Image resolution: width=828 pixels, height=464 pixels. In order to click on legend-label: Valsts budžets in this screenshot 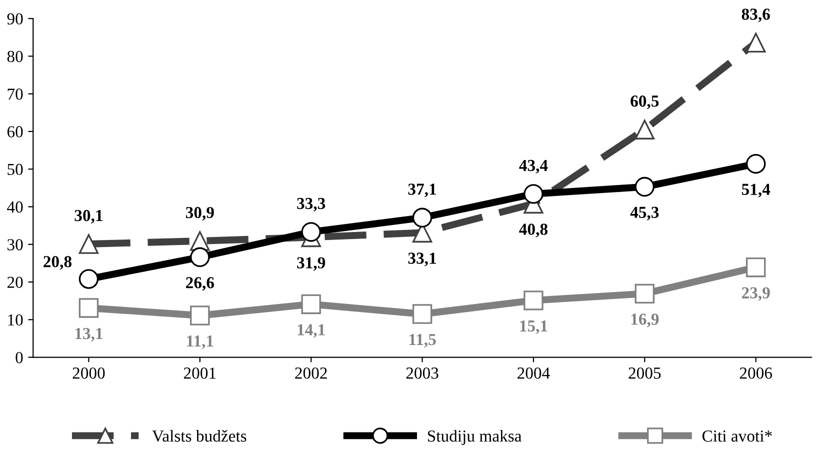, I will do `click(199, 436)`.